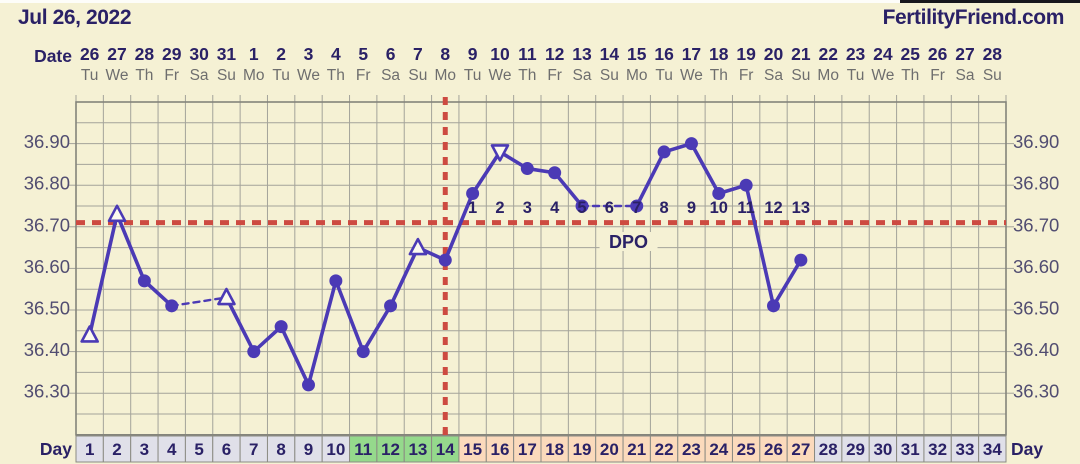 The width and height of the screenshot is (1080, 464). I want to click on day-cell-number: 5, so click(198, 449).